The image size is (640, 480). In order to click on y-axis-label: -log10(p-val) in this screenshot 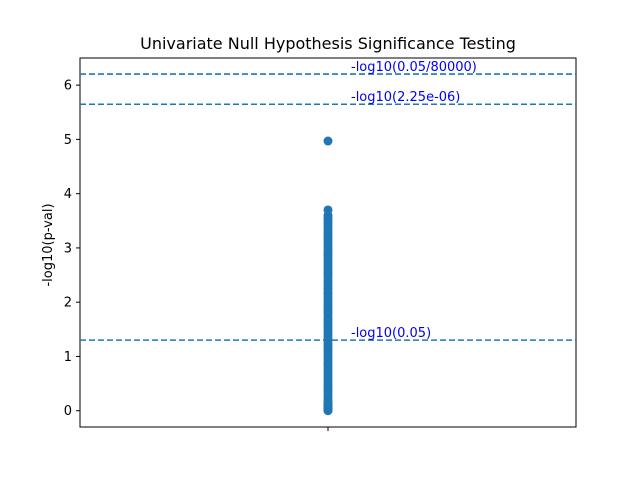, I will do `click(48, 244)`.